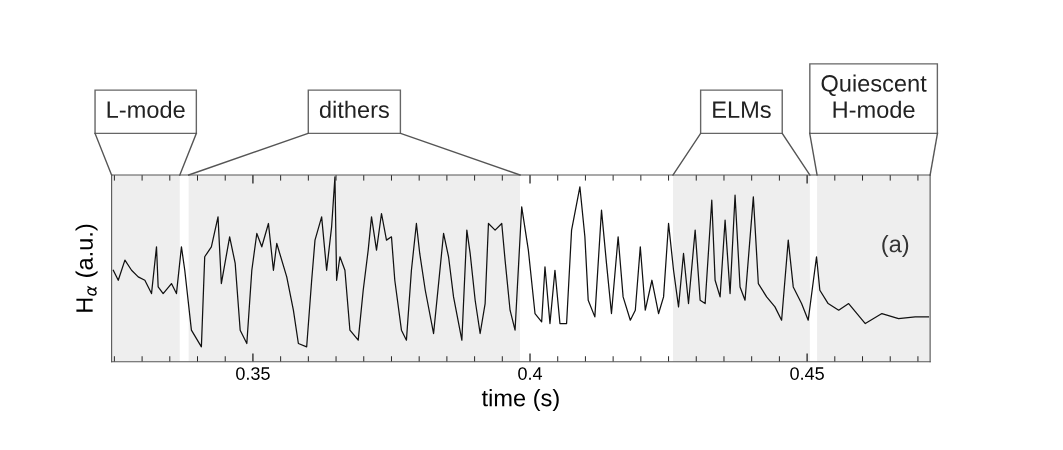 Image resolution: width=1063 pixels, height=450 pixels. Describe the element at coordinates (253, 373) in the screenshot. I see `x-tick-label: 0.35` at that location.